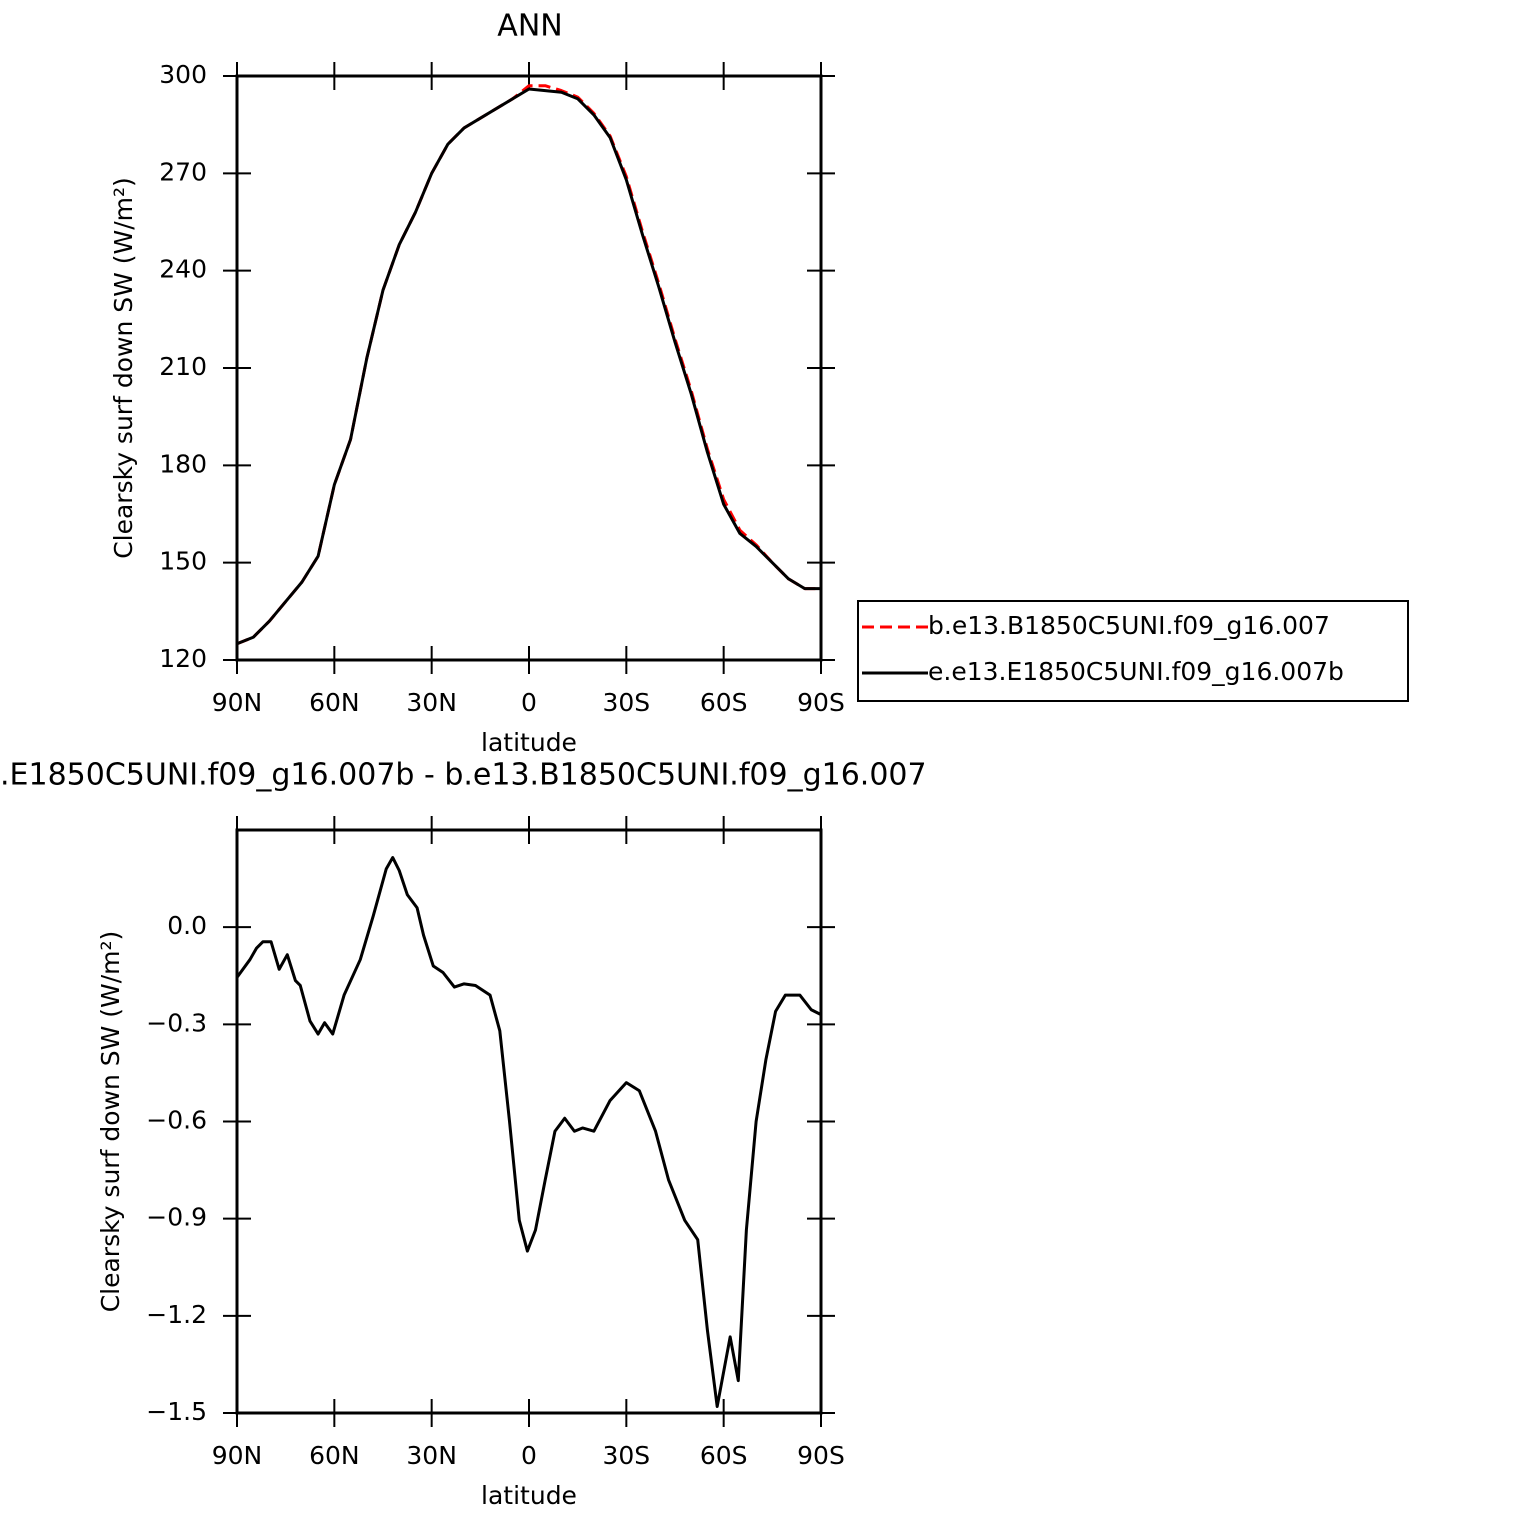 The height and width of the screenshot is (1519, 1516). Describe the element at coordinates (183, 74) in the screenshot. I see `y-tick-label: 300` at that location.